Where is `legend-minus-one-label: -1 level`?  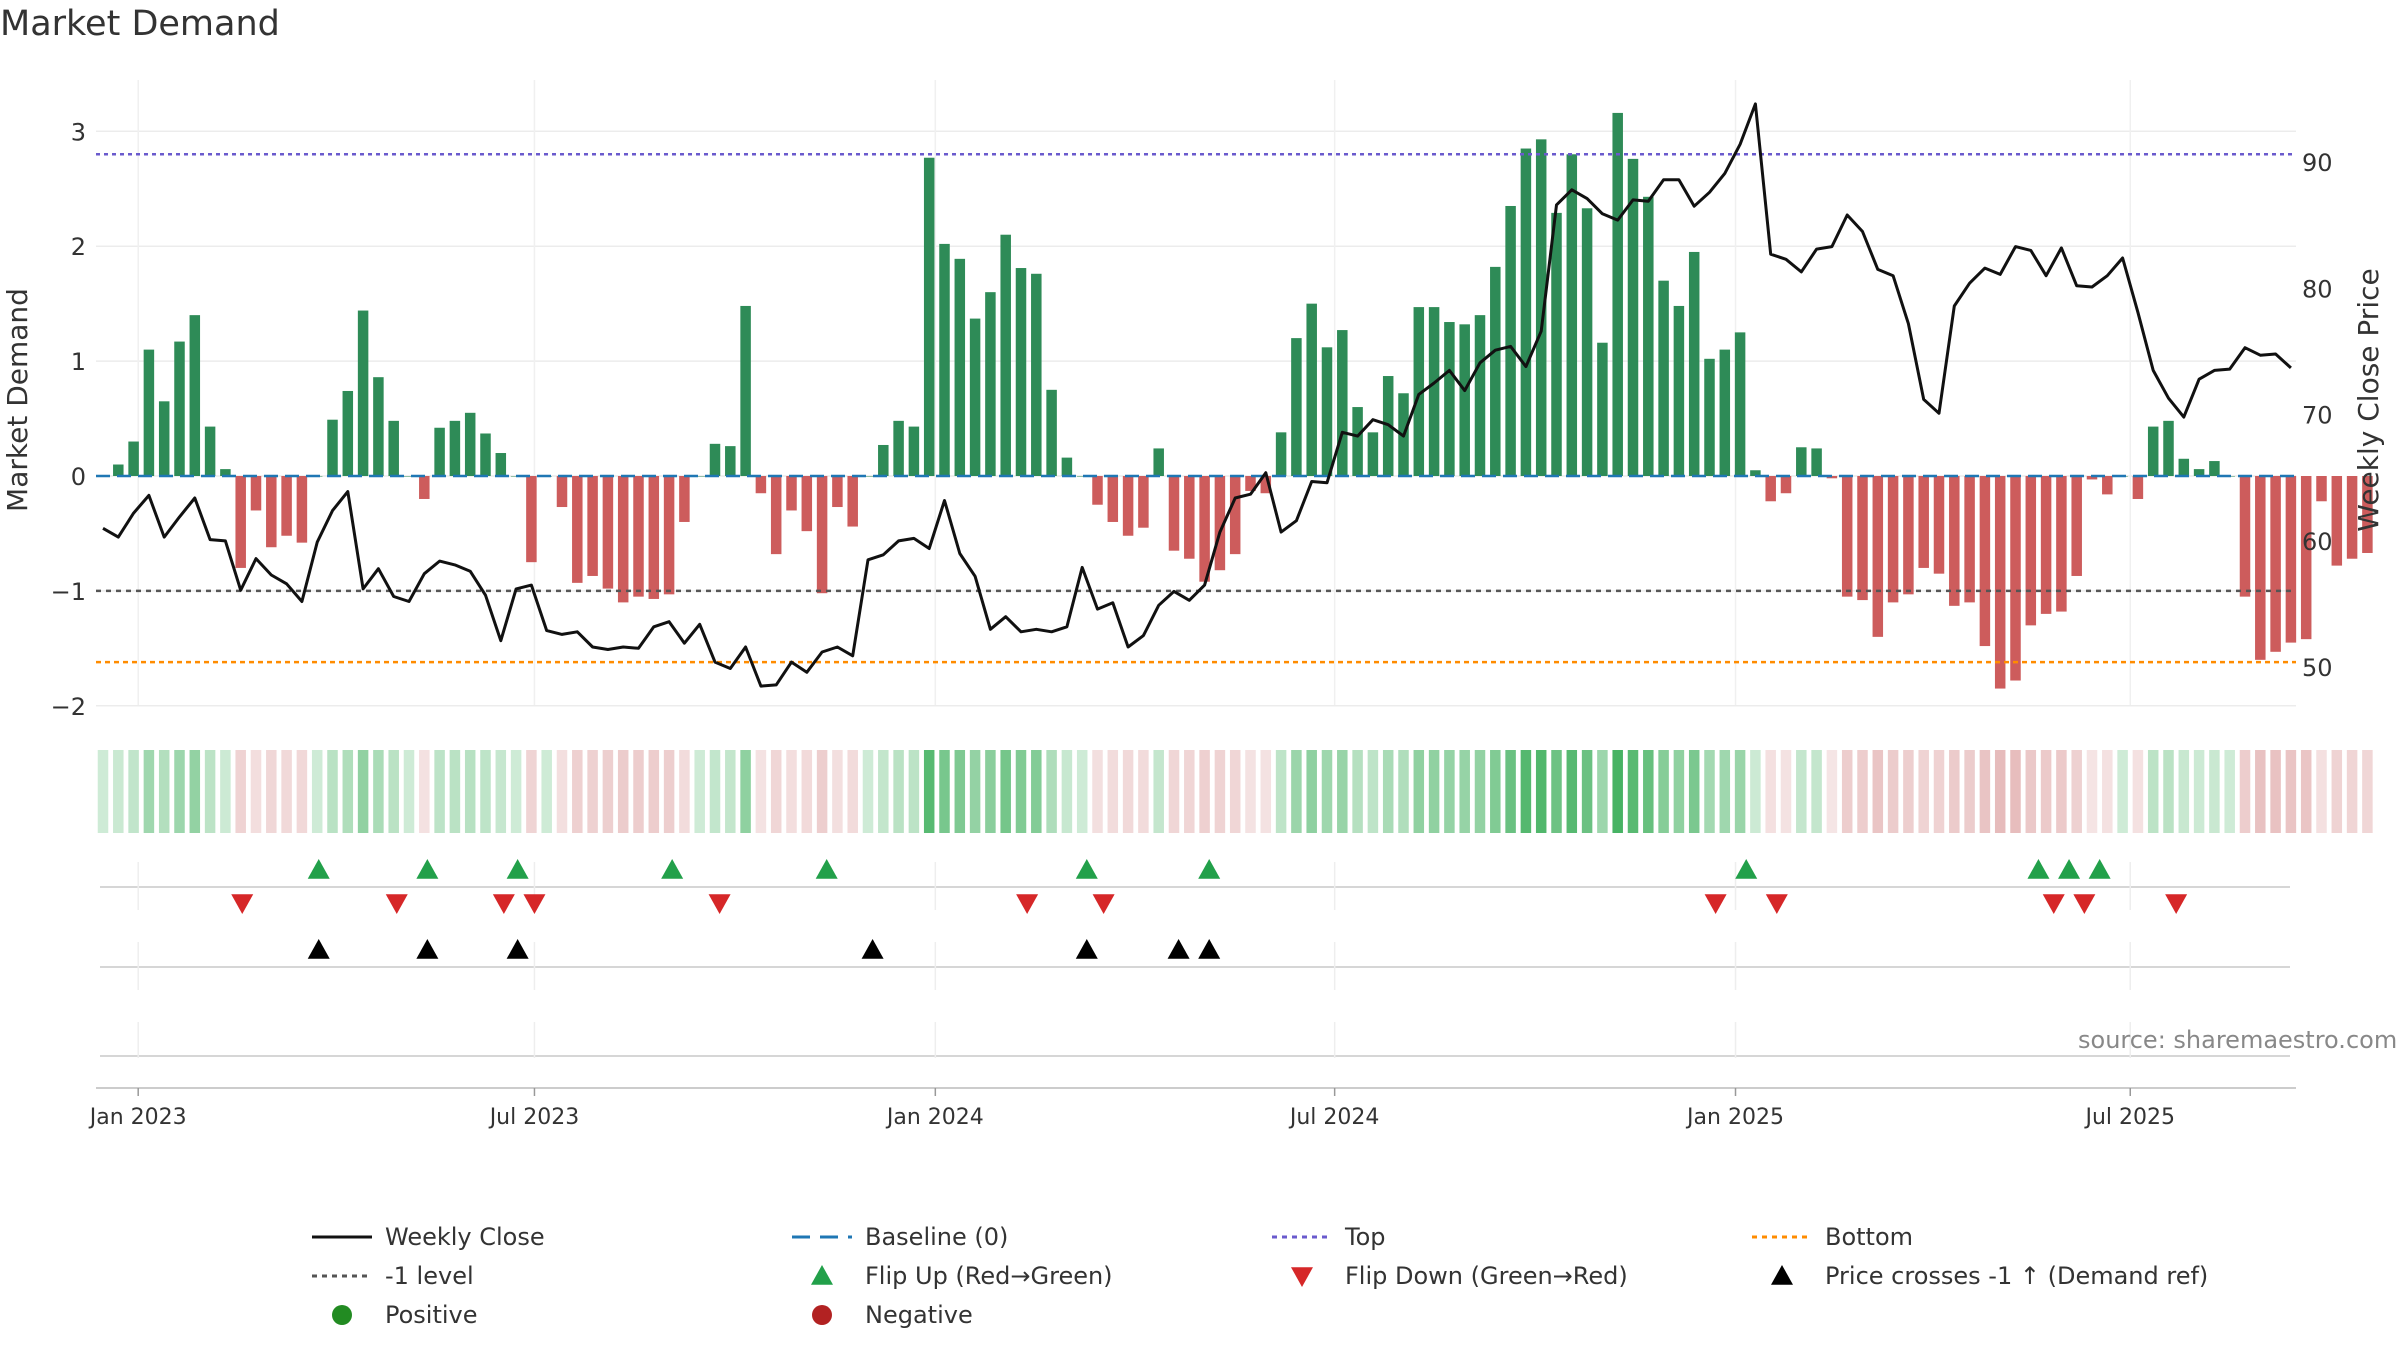 legend-minus-one-label: -1 level is located at coordinates (429, 1276).